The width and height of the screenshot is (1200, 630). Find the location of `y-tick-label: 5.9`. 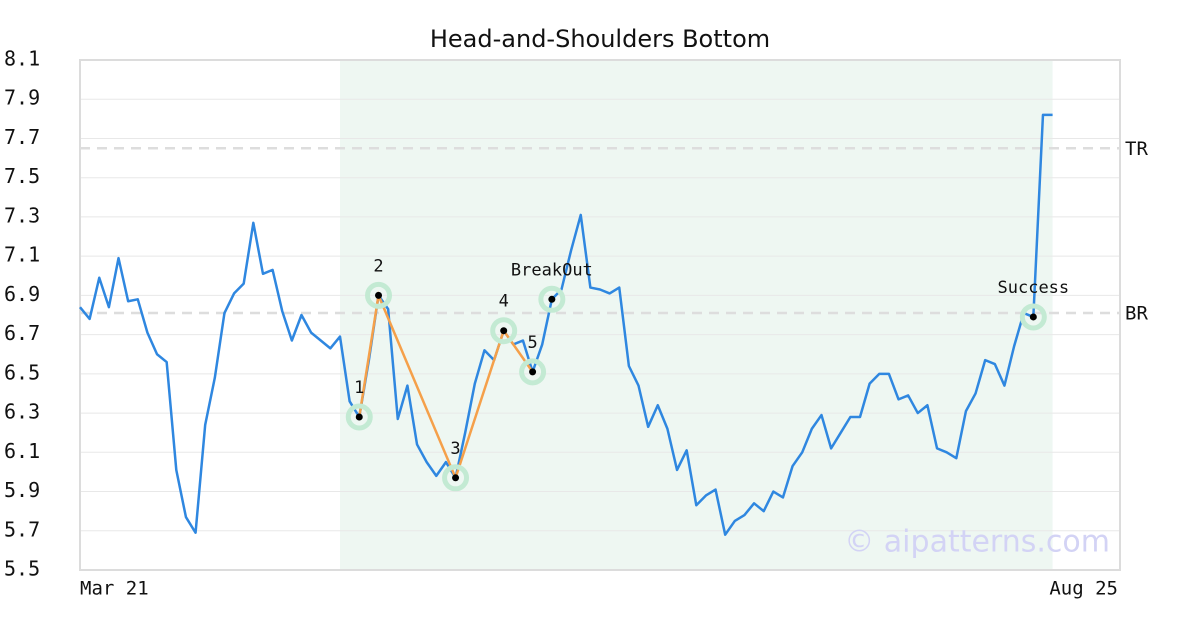

y-tick-label: 5.9 is located at coordinates (22, 490).